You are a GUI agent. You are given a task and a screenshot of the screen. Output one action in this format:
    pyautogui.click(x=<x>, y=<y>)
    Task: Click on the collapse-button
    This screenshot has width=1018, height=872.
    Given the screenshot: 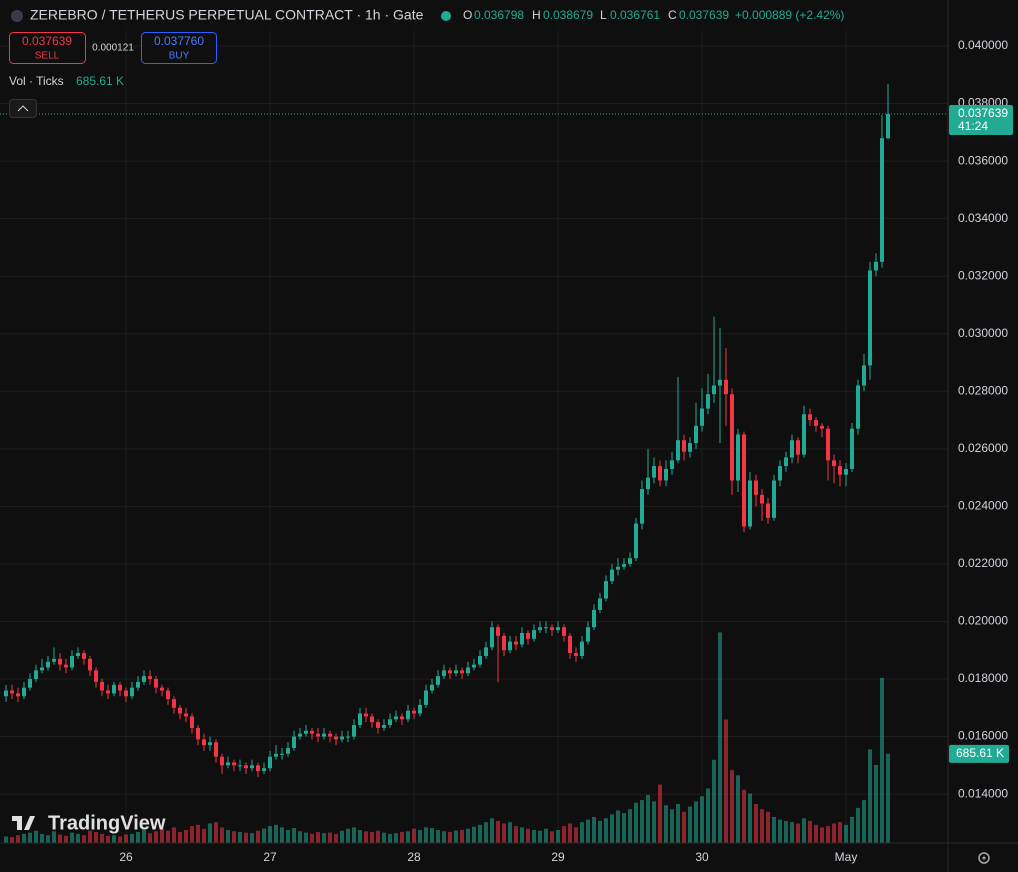 What is the action you would take?
    pyautogui.click(x=23, y=108)
    